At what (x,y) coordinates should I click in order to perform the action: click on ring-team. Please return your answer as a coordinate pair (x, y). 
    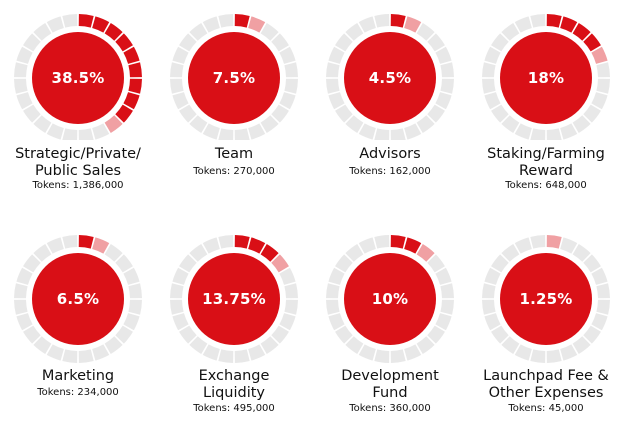
    Looking at the image, I should click on (234, 77).